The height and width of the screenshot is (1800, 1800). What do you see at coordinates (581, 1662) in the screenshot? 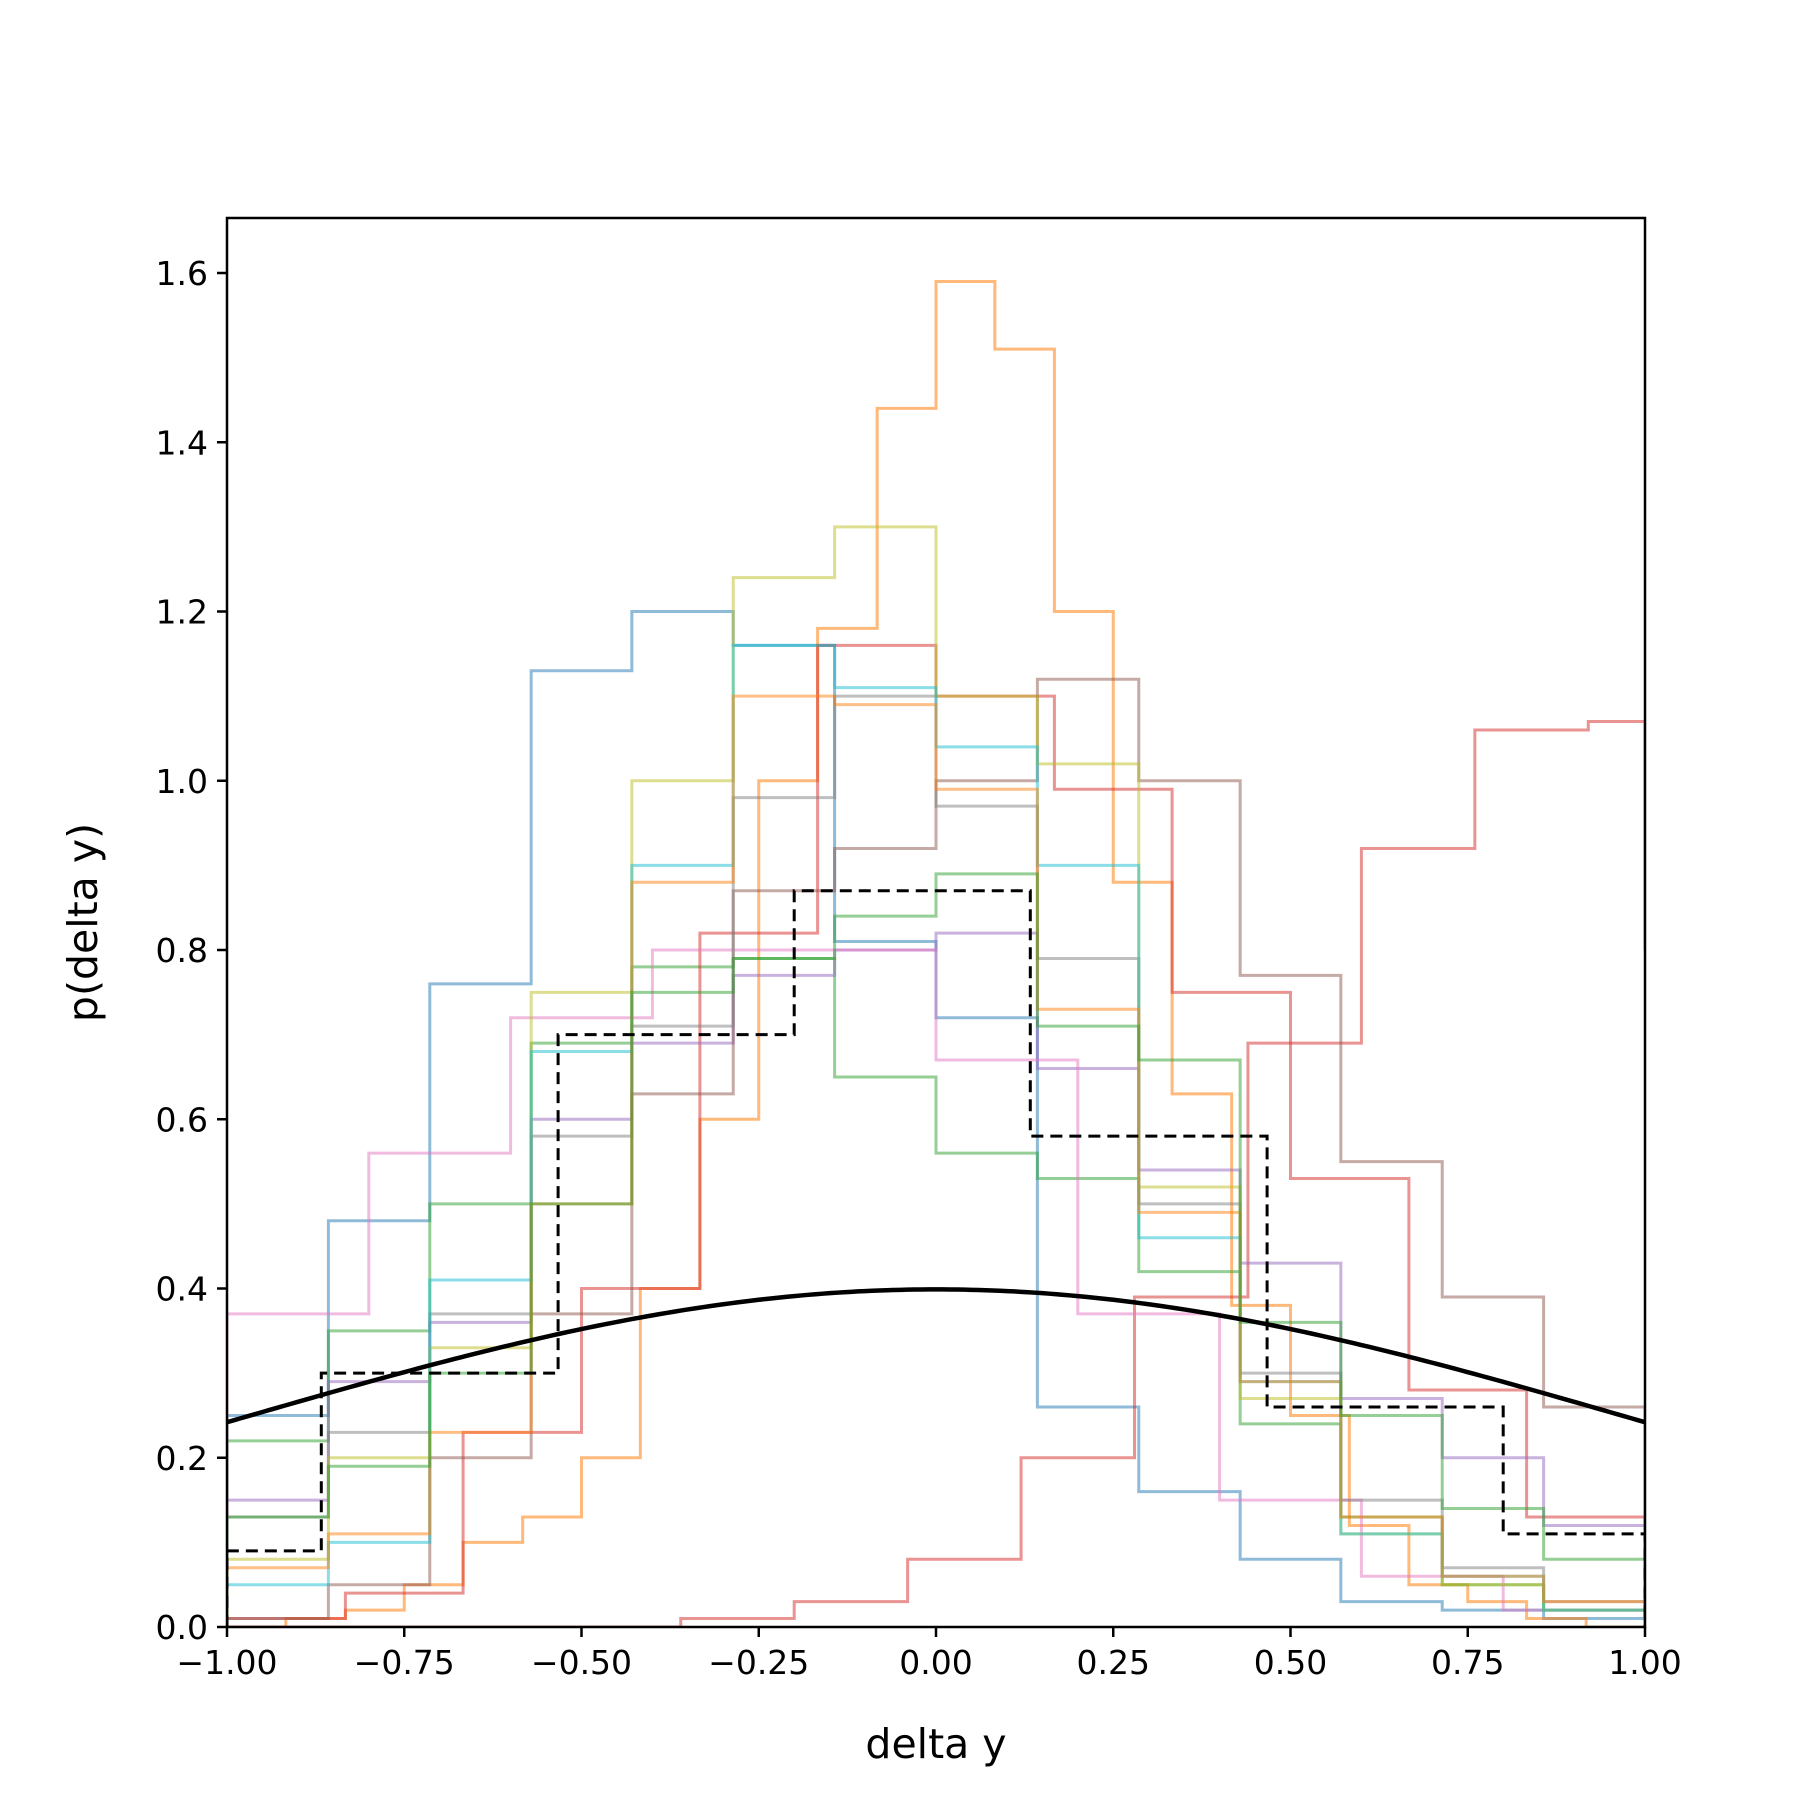
I see `x-tick-label: −0.50` at bounding box center [581, 1662].